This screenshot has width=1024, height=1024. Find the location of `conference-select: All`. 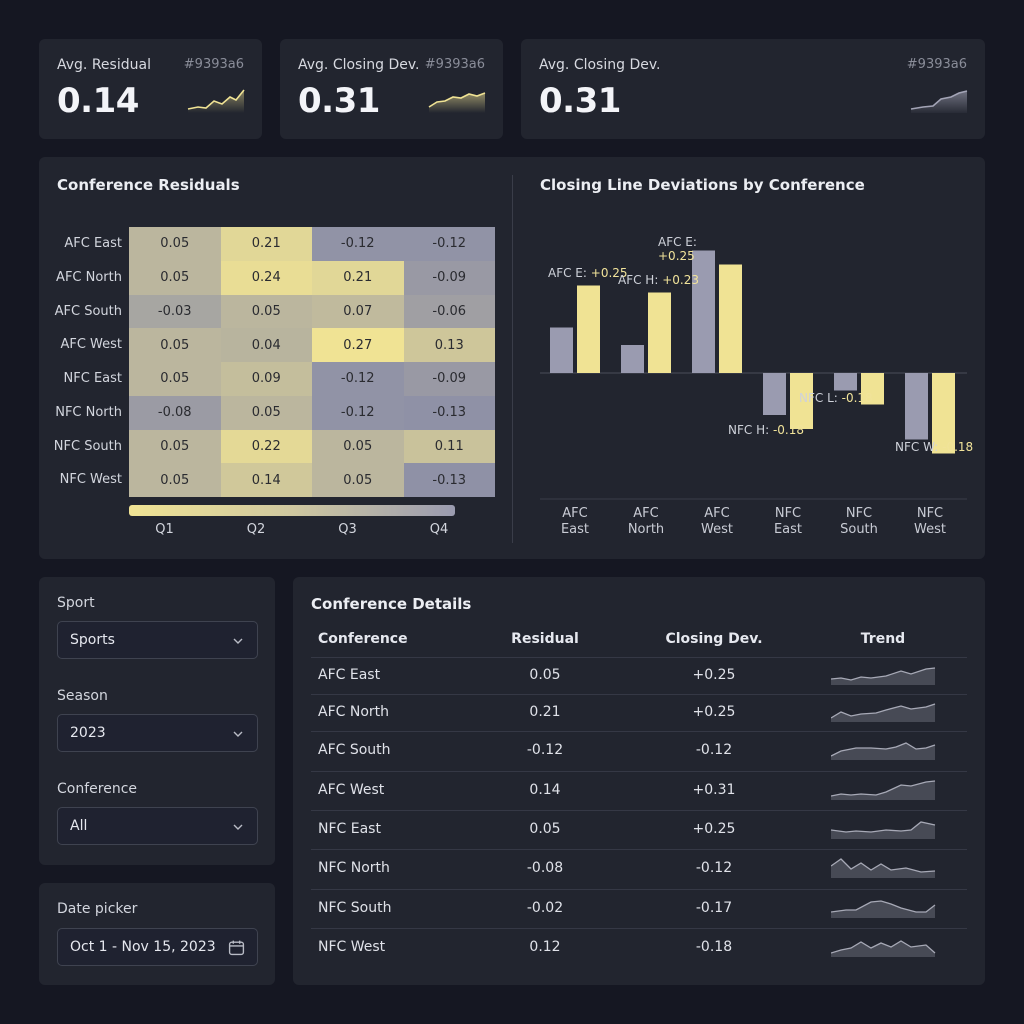

conference-select: All is located at coordinates (157, 826).